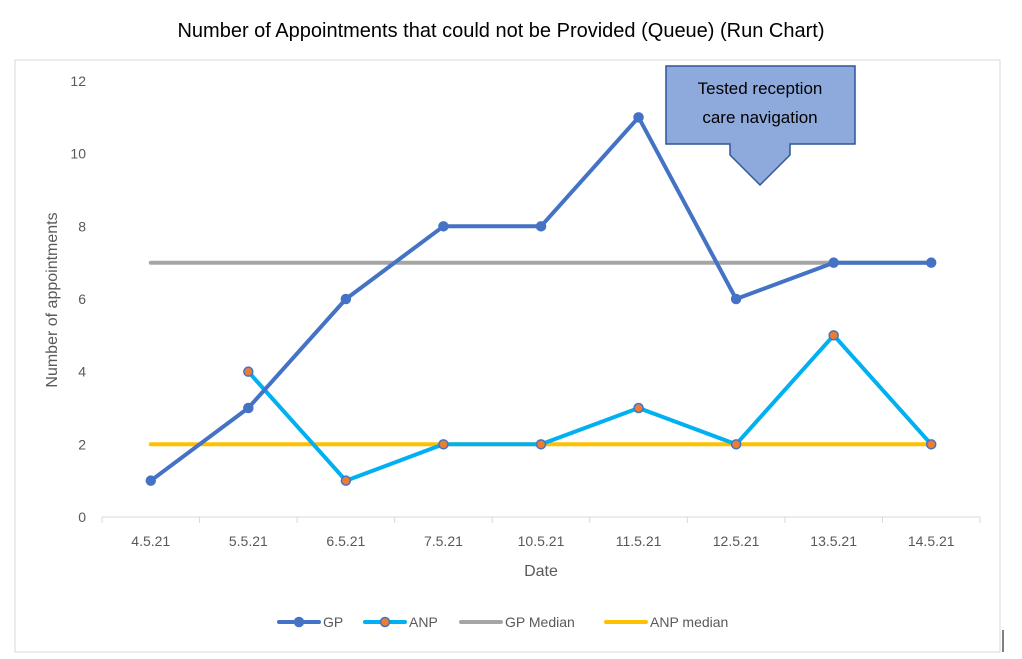  Describe the element at coordinates (150, 541) in the screenshot. I see `x-tick-label: 4.5.21` at that location.